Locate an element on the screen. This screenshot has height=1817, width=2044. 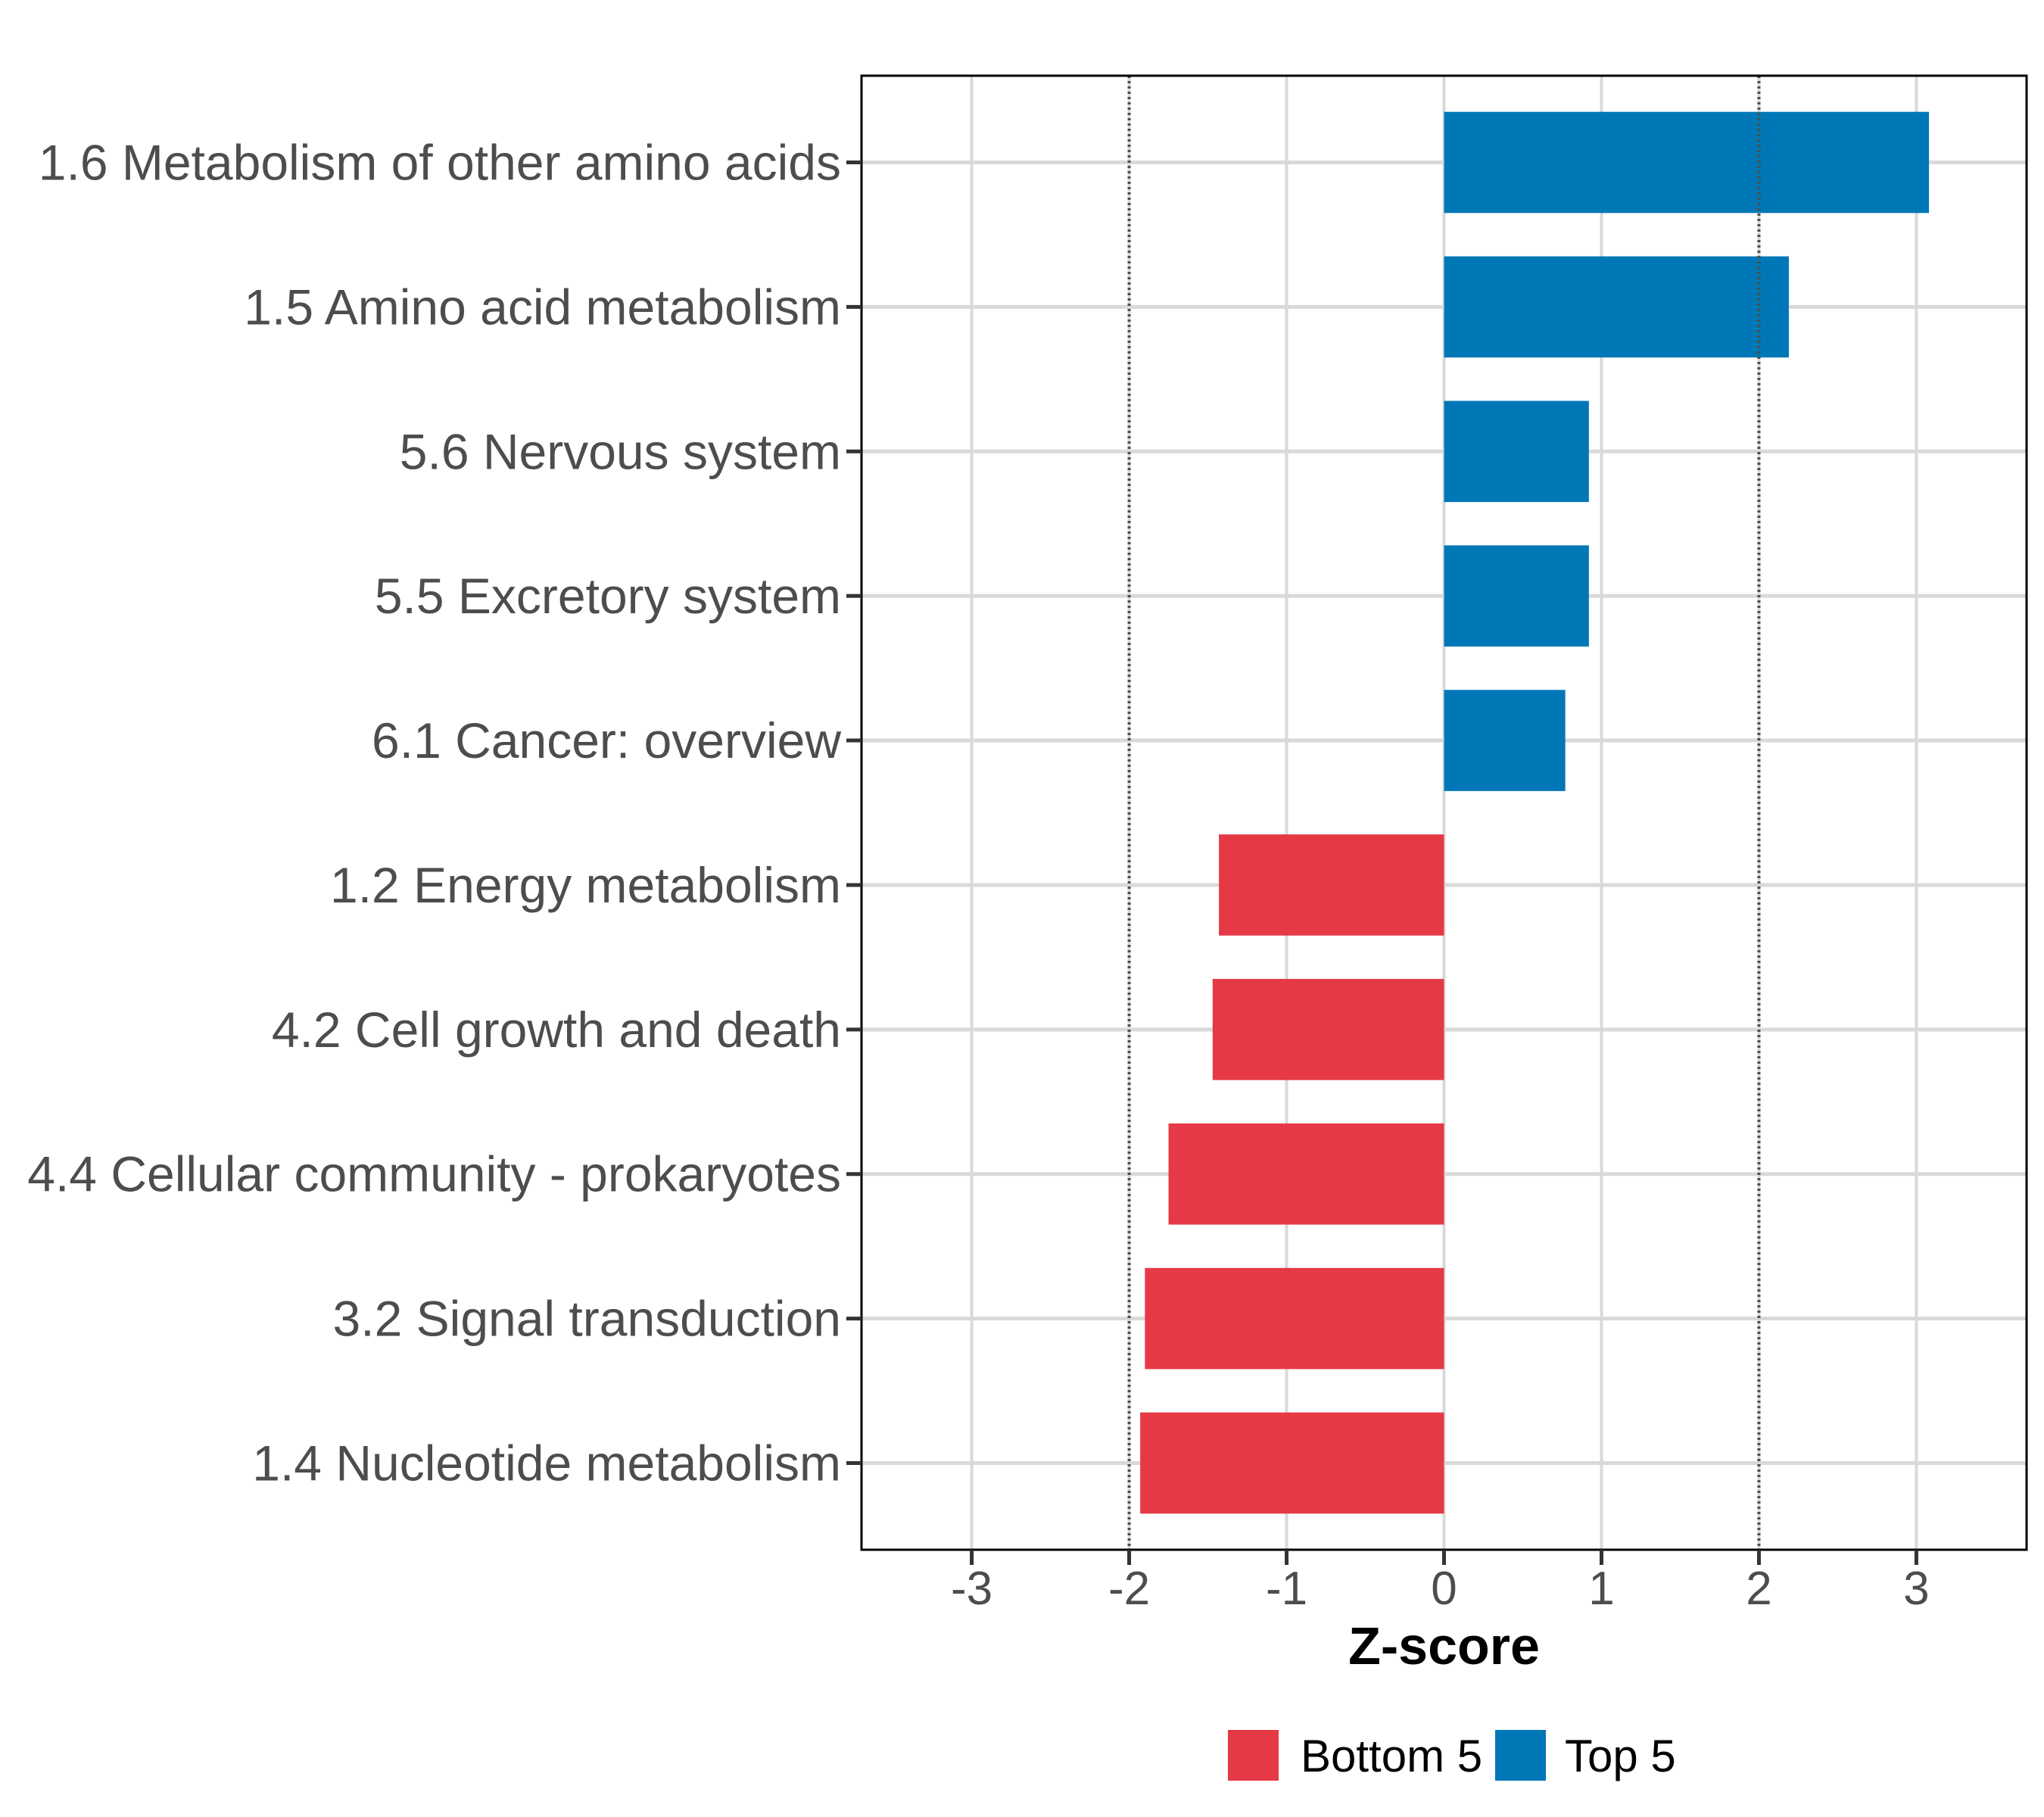
legend: Bottom 5 Top 5 is located at coordinates (1452, 1755).